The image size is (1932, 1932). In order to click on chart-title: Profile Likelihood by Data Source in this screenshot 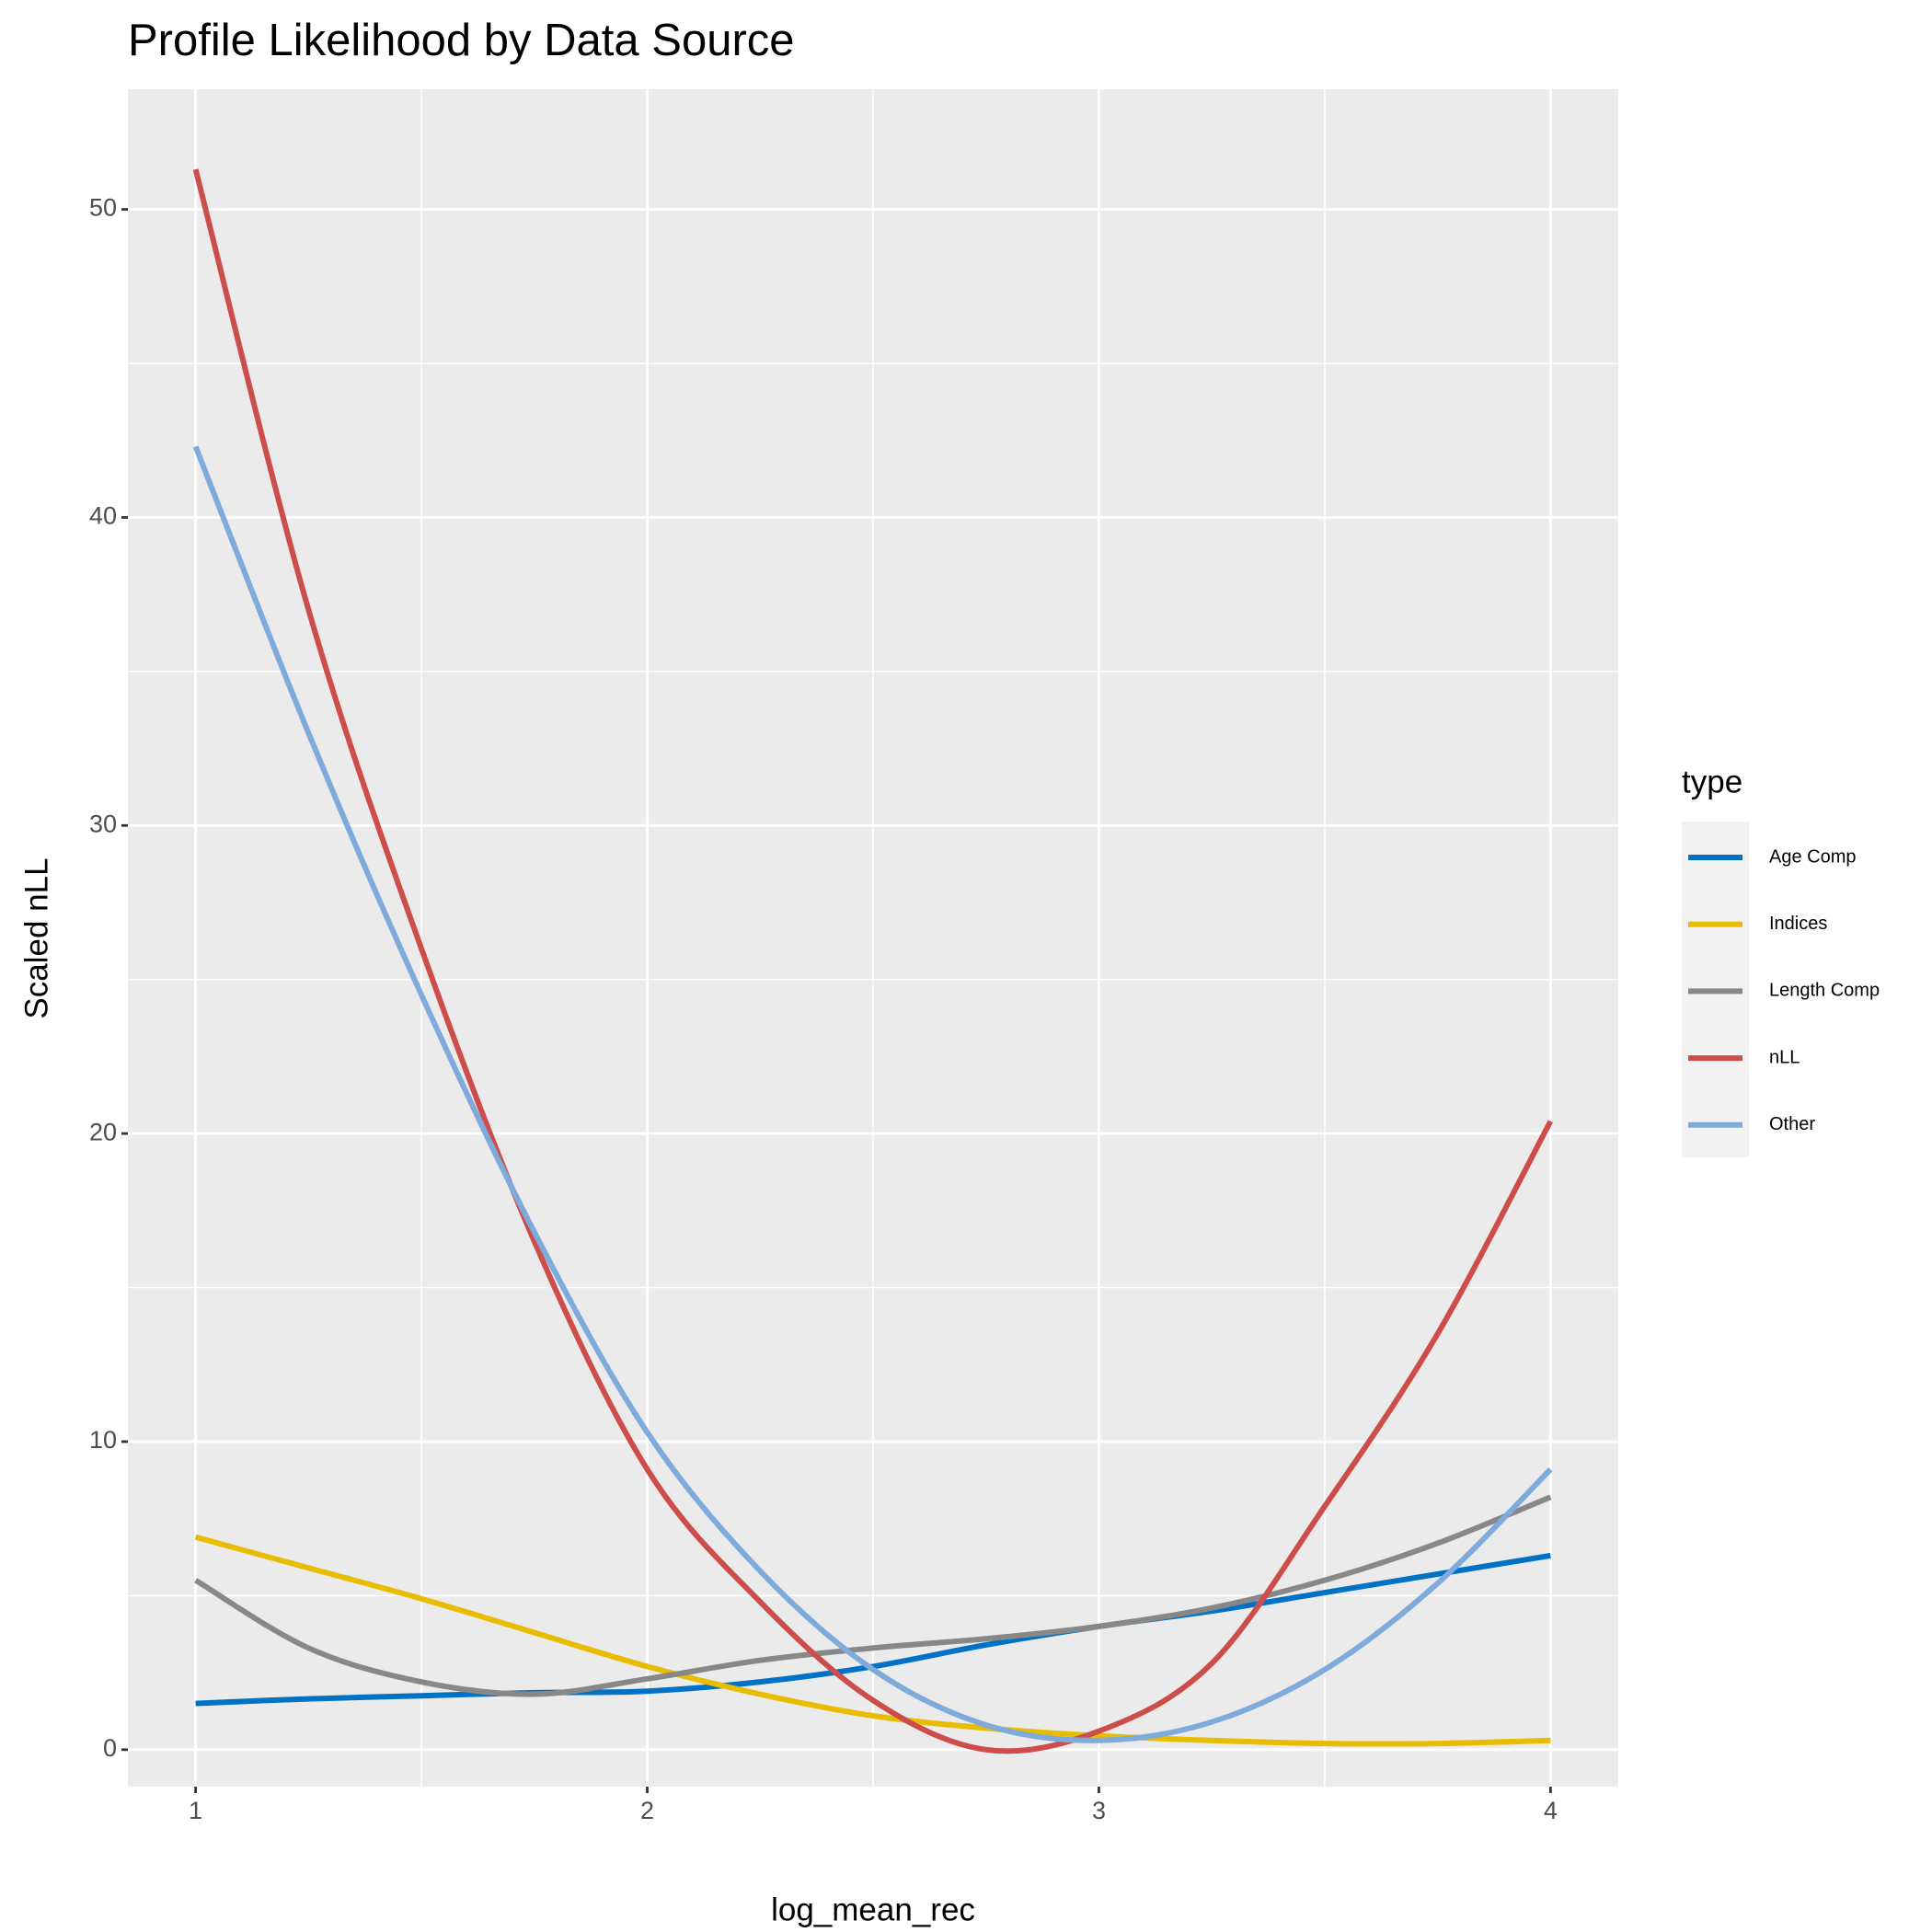, I will do `click(461, 40)`.